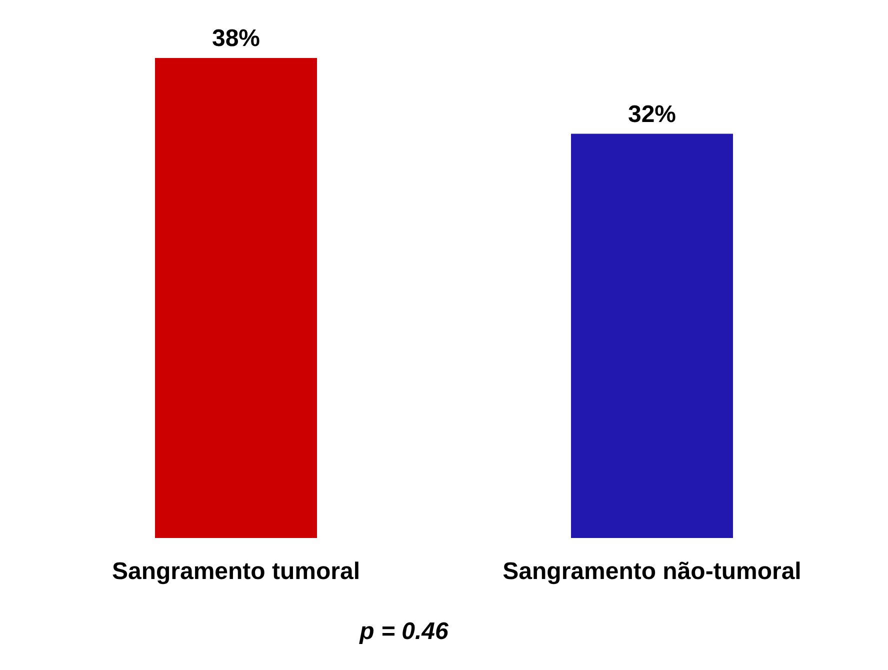 This screenshot has width=888, height=670. What do you see at coordinates (652, 114) in the screenshot?
I see `data-label: 32%` at bounding box center [652, 114].